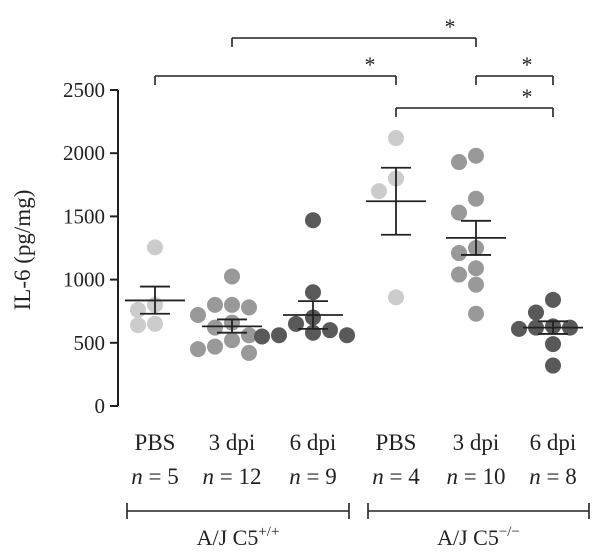 This screenshot has height=554, width=600. Describe the element at coordinates (84, 280) in the screenshot. I see `y-tick-label: 1000` at that location.